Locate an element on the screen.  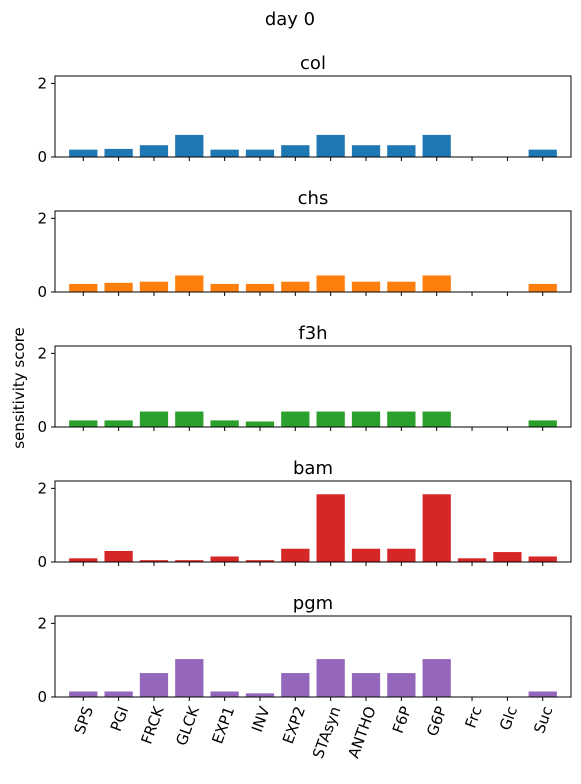
bar-Glc is located at coordinates (507, 557).